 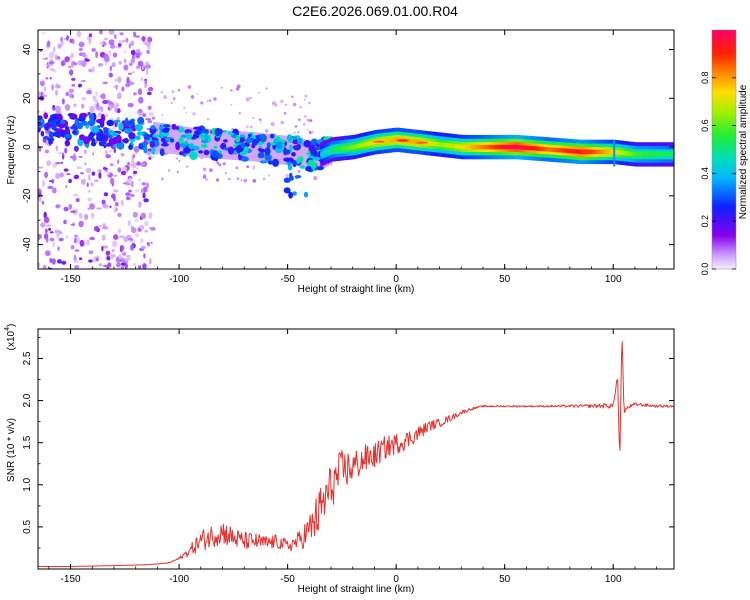 I want to click on spectrogram-y-tick-label: -20, so click(x=27, y=195).